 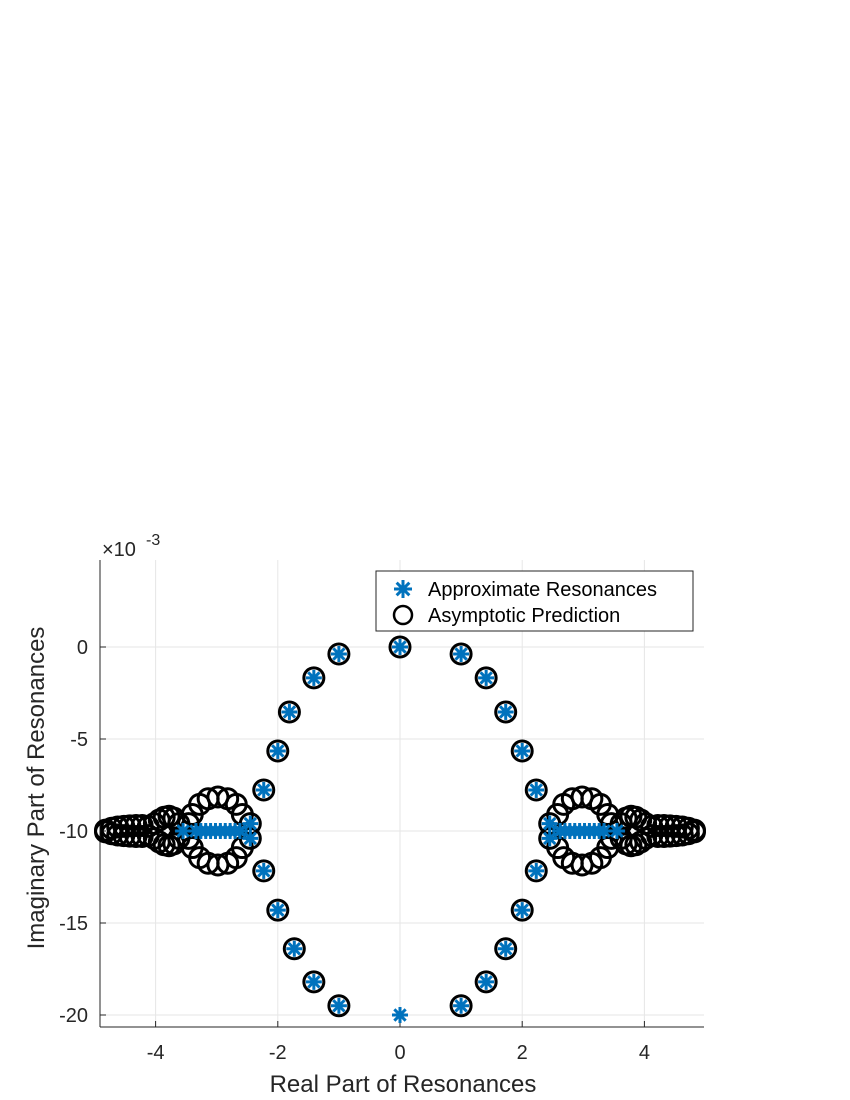 What do you see at coordinates (156, 1053) in the screenshot?
I see `x-tick-label: -4` at bounding box center [156, 1053].